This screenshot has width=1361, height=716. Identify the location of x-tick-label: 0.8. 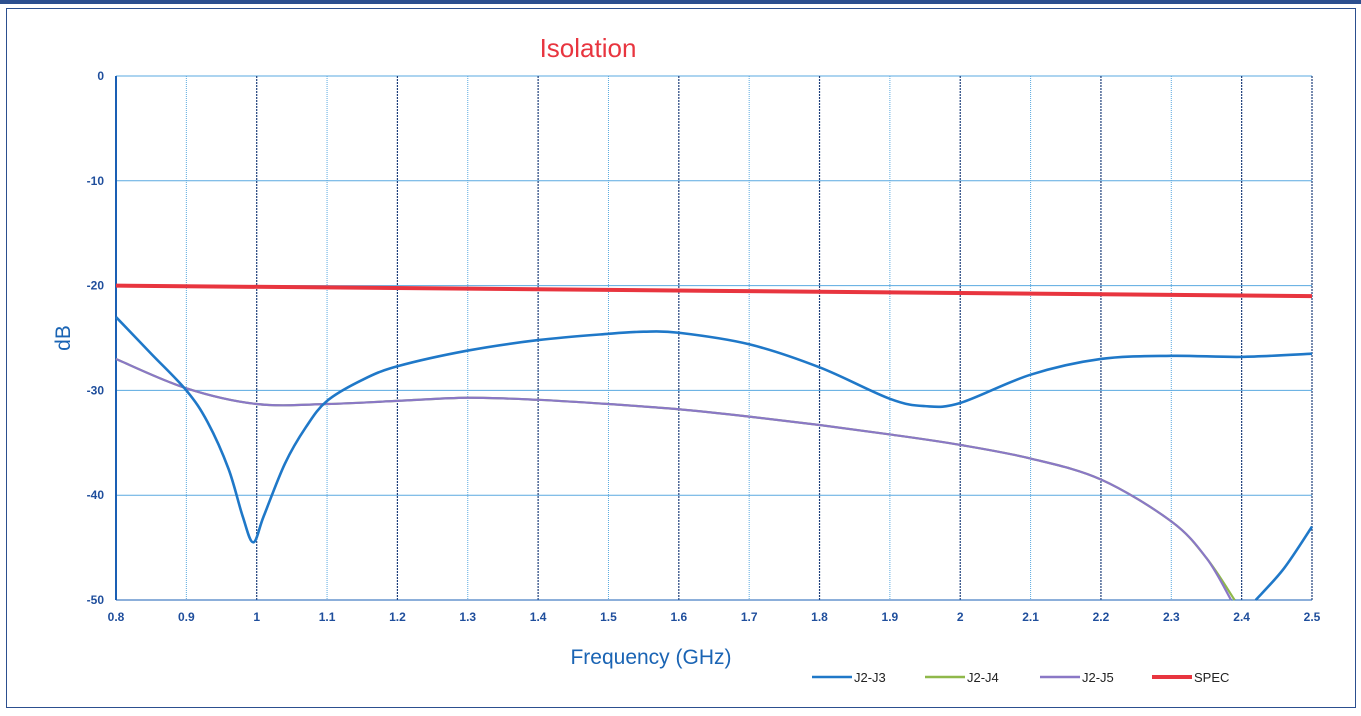
(116, 617).